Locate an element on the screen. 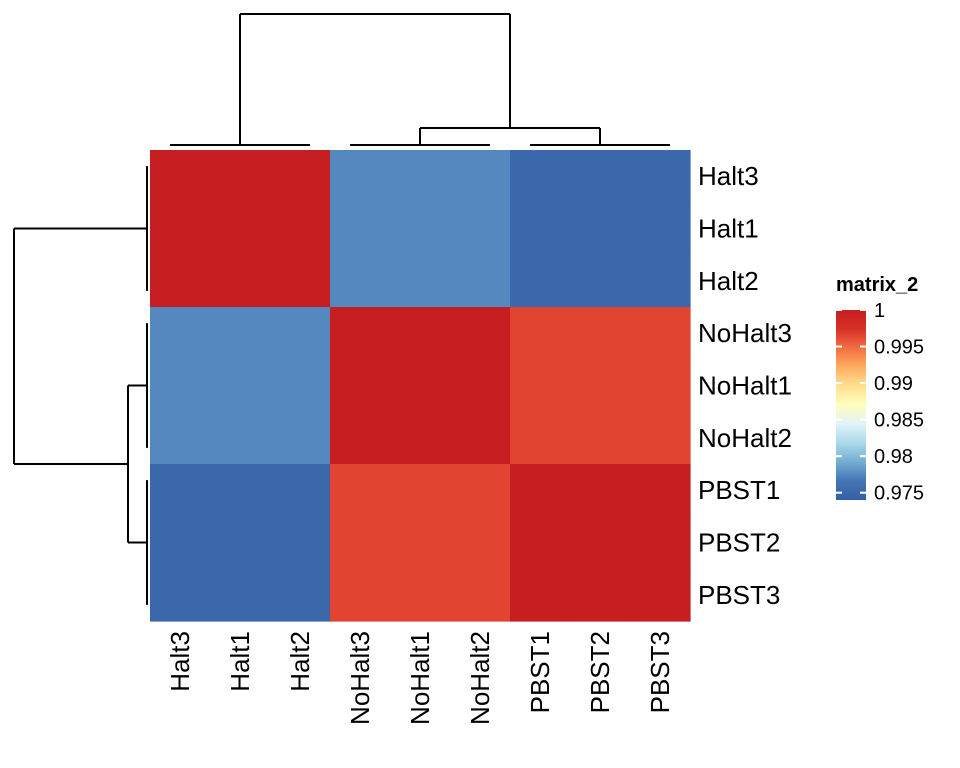 This screenshot has width=960, height=768. legend-tick-label: 0.985 is located at coordinates (899, 421).